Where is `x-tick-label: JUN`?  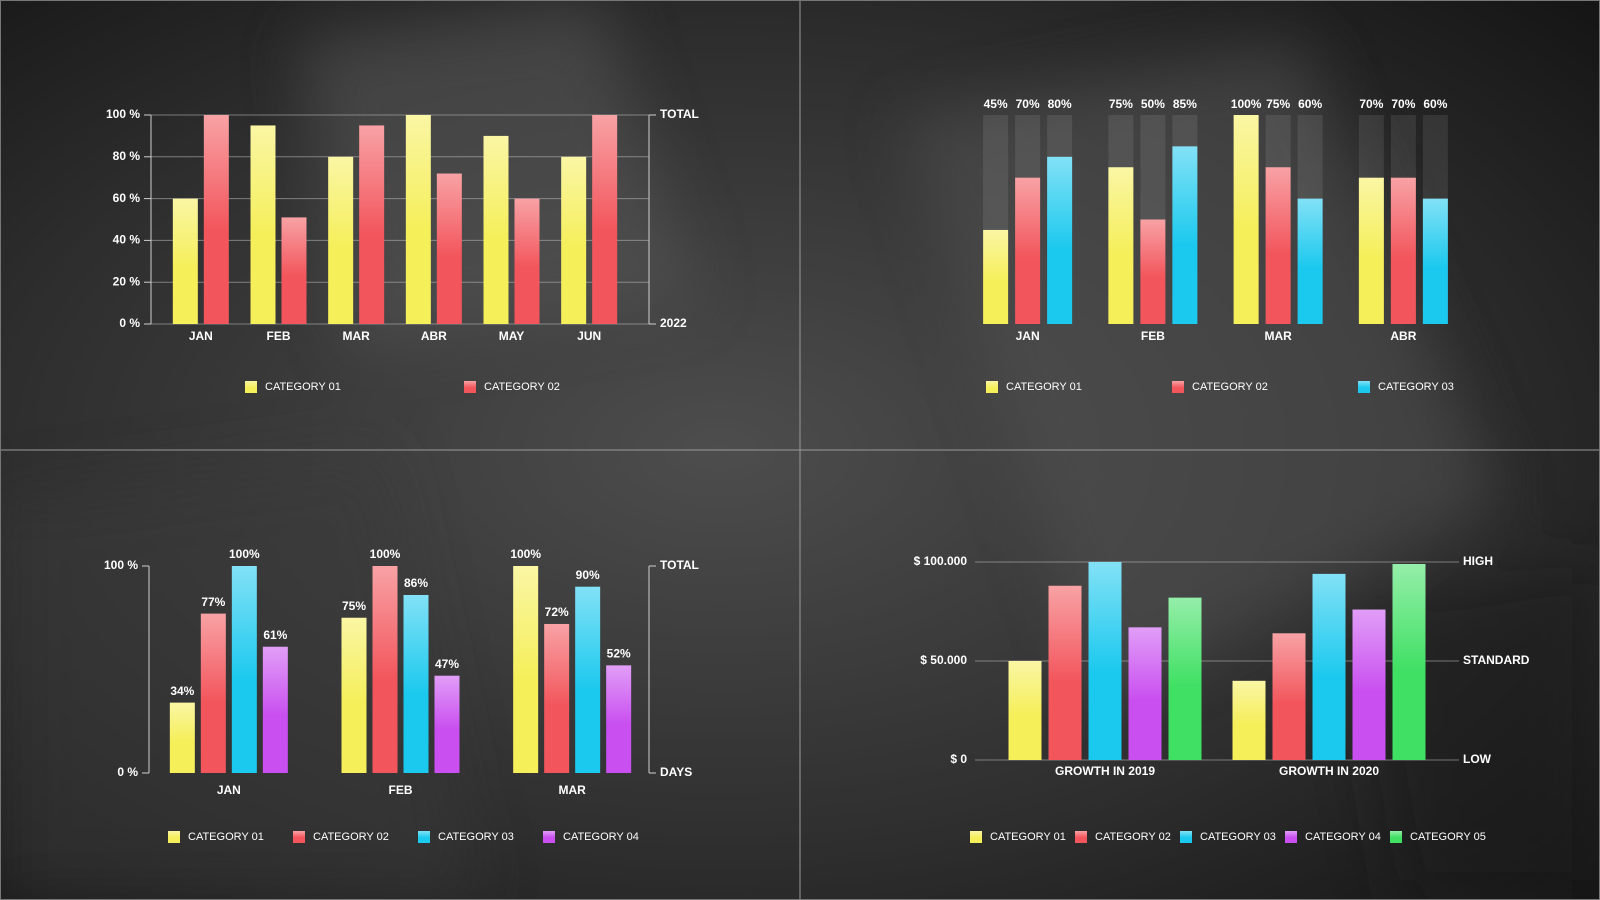
x-tick-label: JUN is located at coordinates (589, 336).